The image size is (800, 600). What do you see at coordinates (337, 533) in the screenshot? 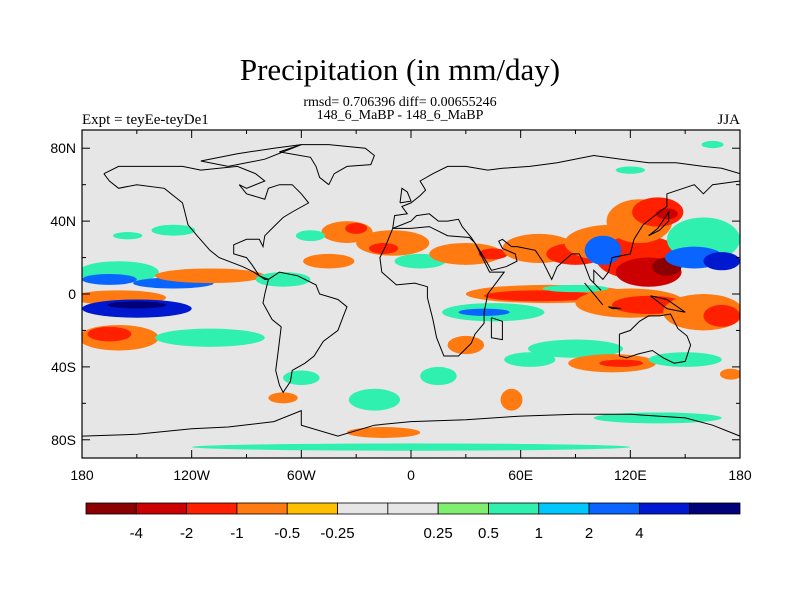
I see `colorbar-label: -0.25` at bounding box center [337, 533].